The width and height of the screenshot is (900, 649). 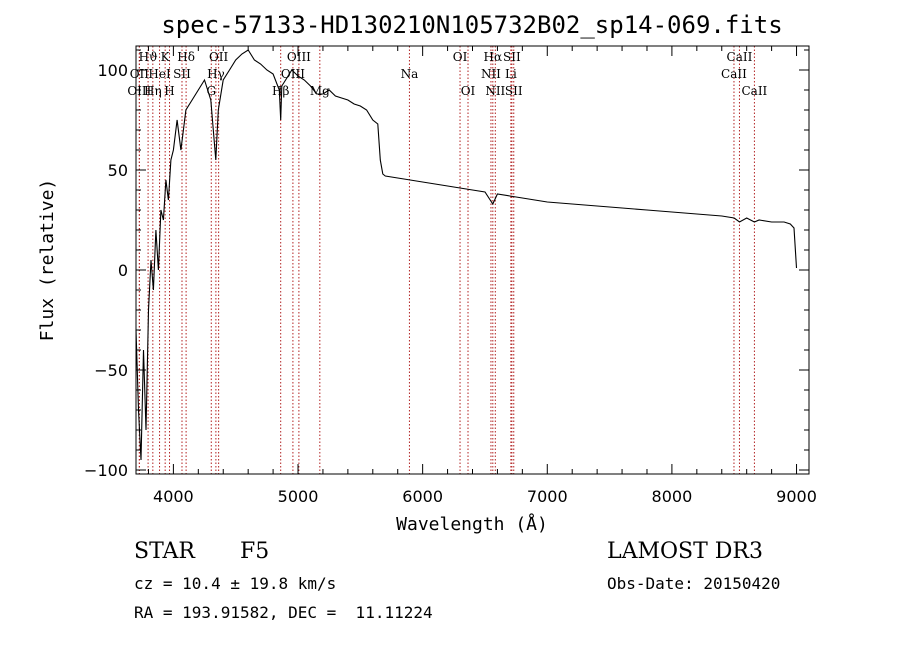 What do you see at coordinates (547, 496) in the screenshot?
I see `x-tick-label: 7000` at bounding box center [547, 496].